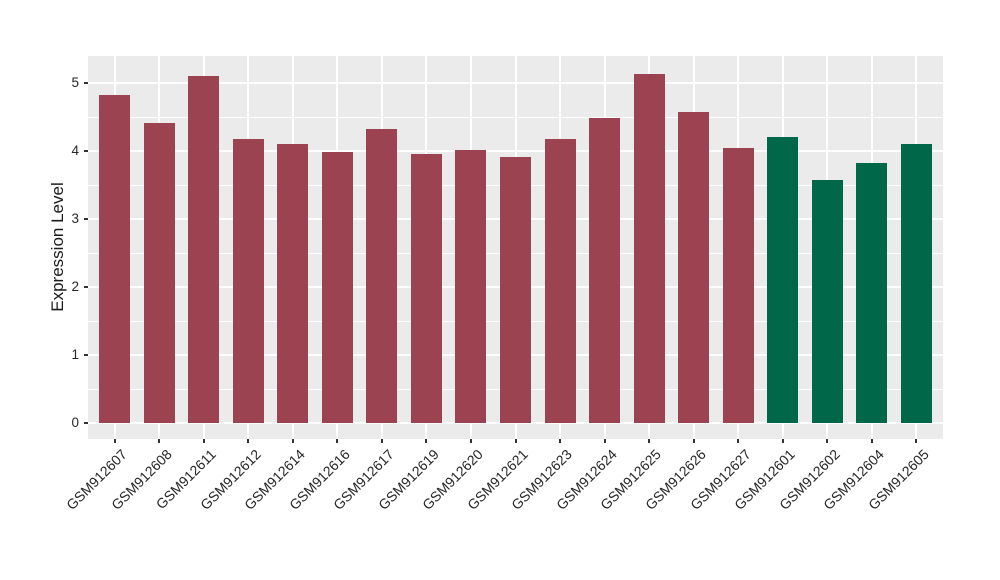 Image resolution: width=1000 pixels, height=580 pixels. I want to click on y-tick-label: 4, so click(75, 150).